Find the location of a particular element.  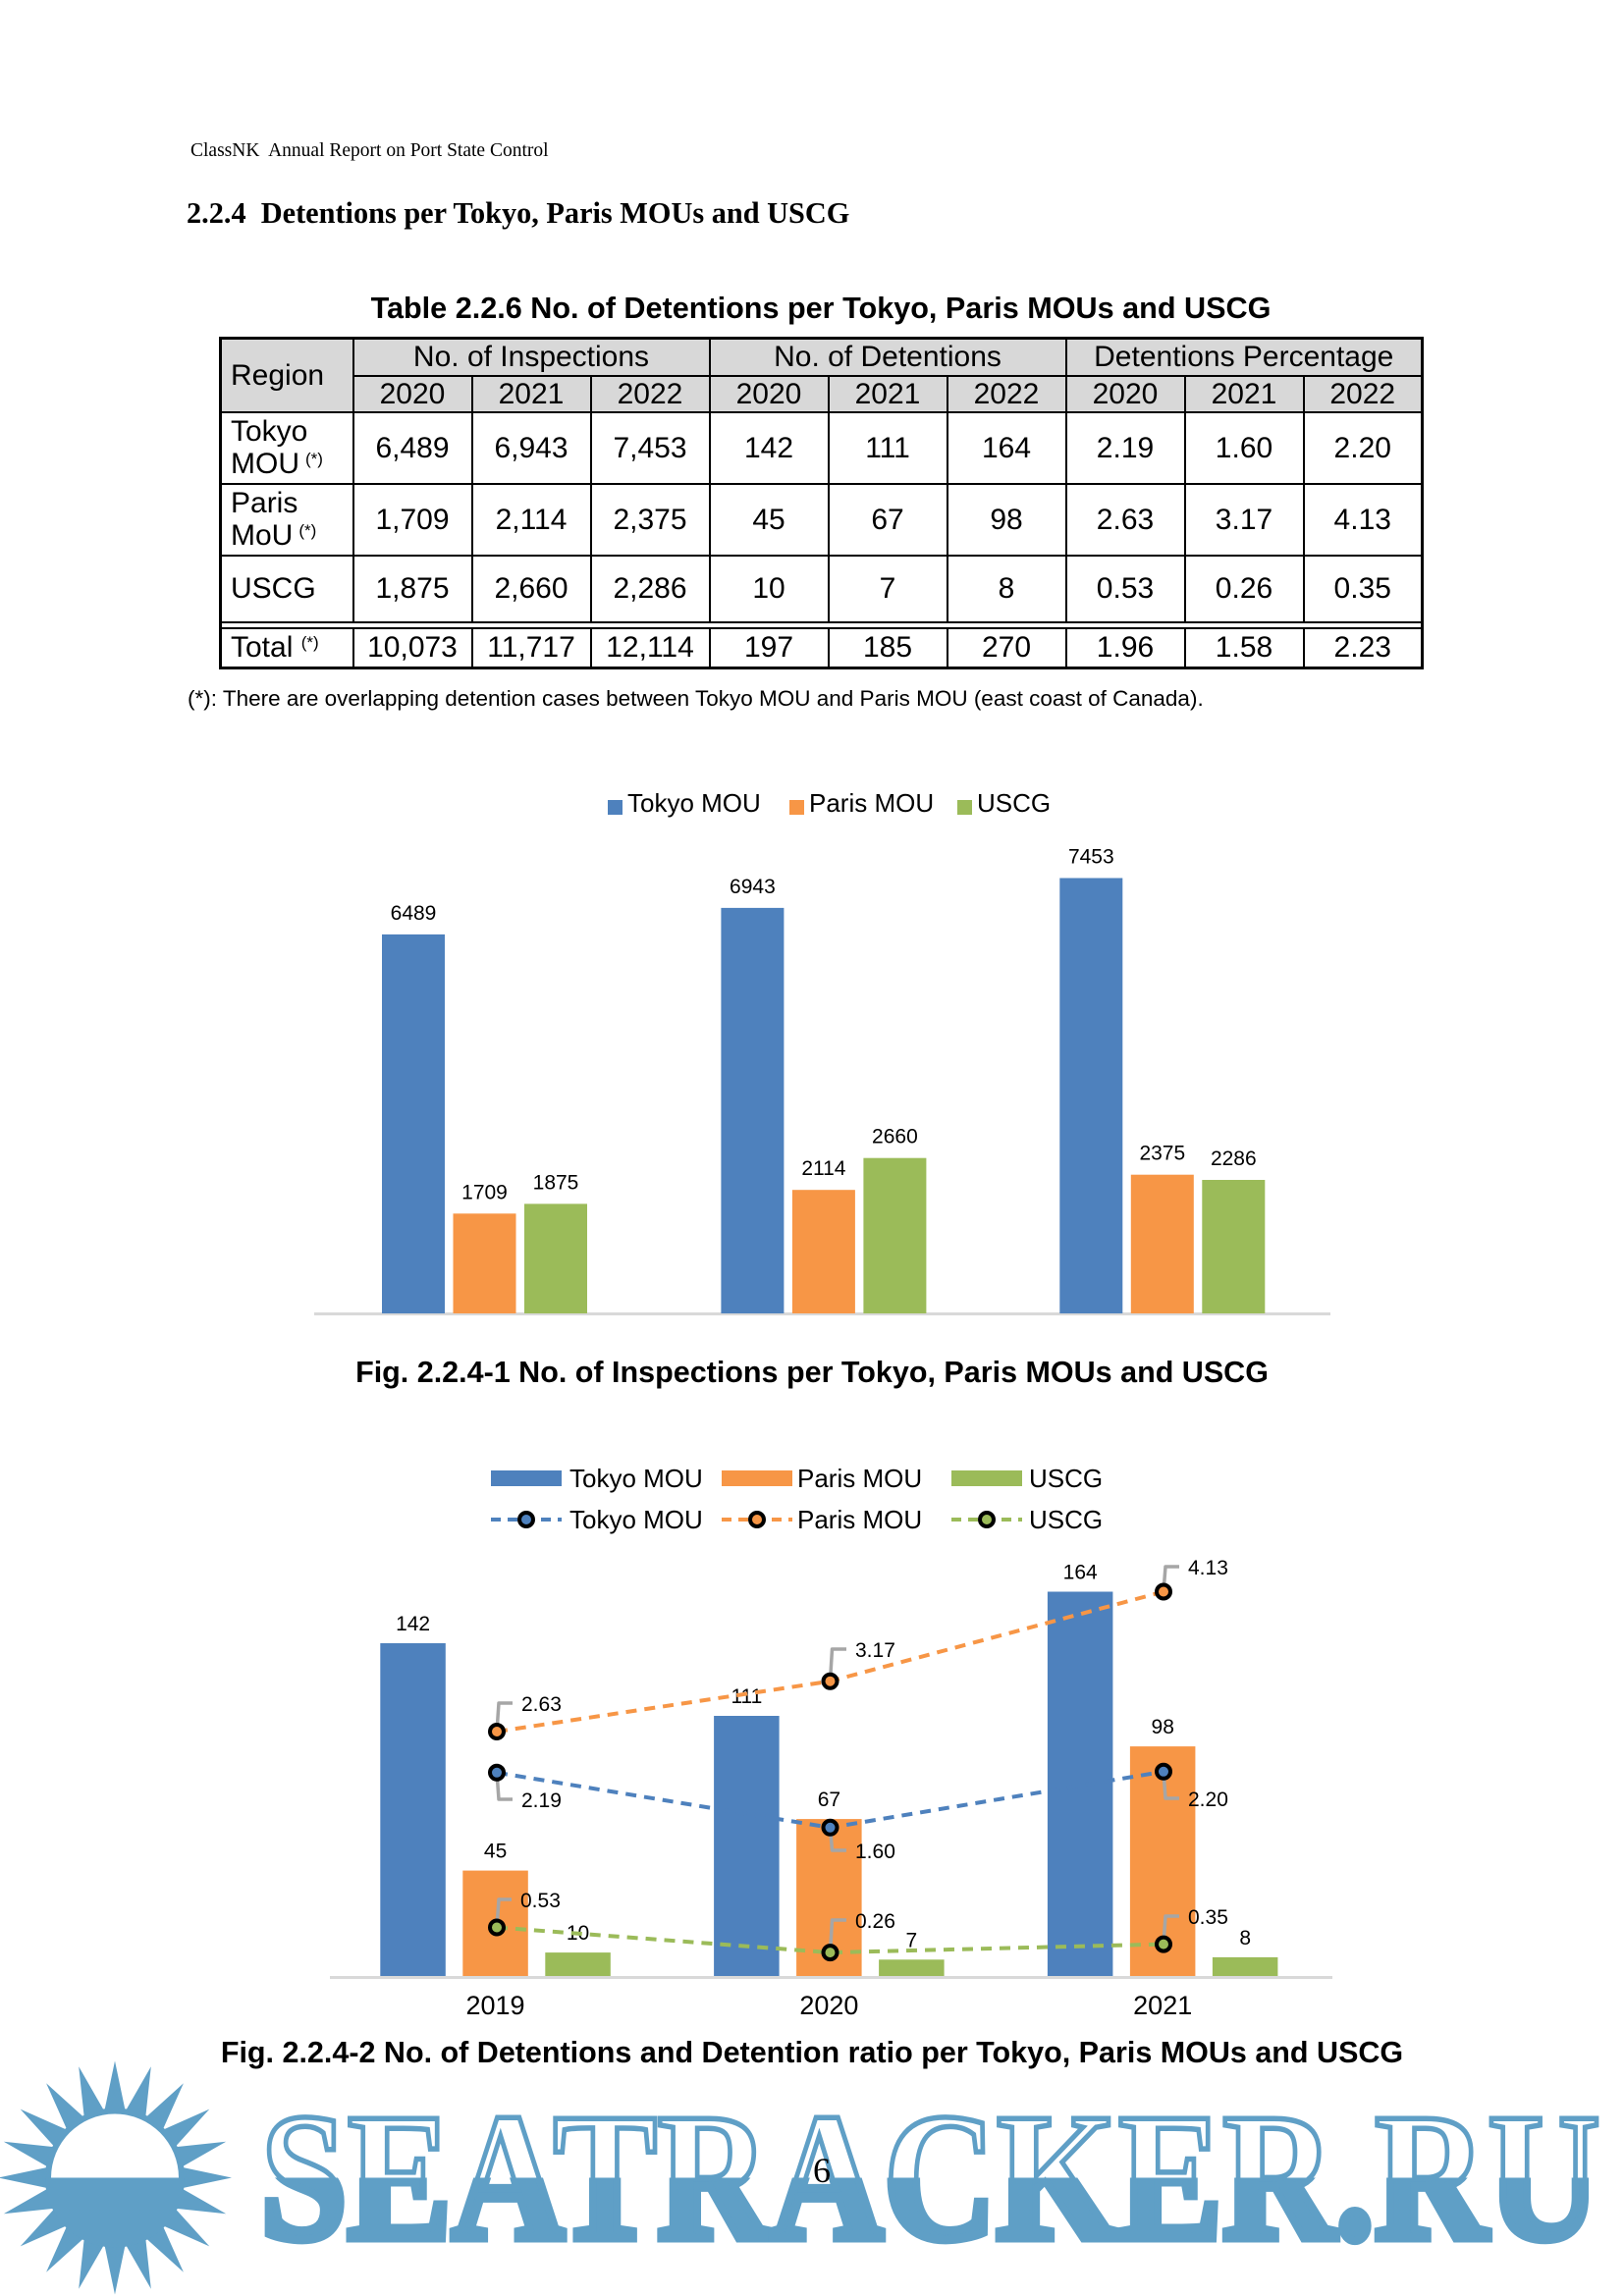

svg-text: 7 is located at coordinates (911, 1940).